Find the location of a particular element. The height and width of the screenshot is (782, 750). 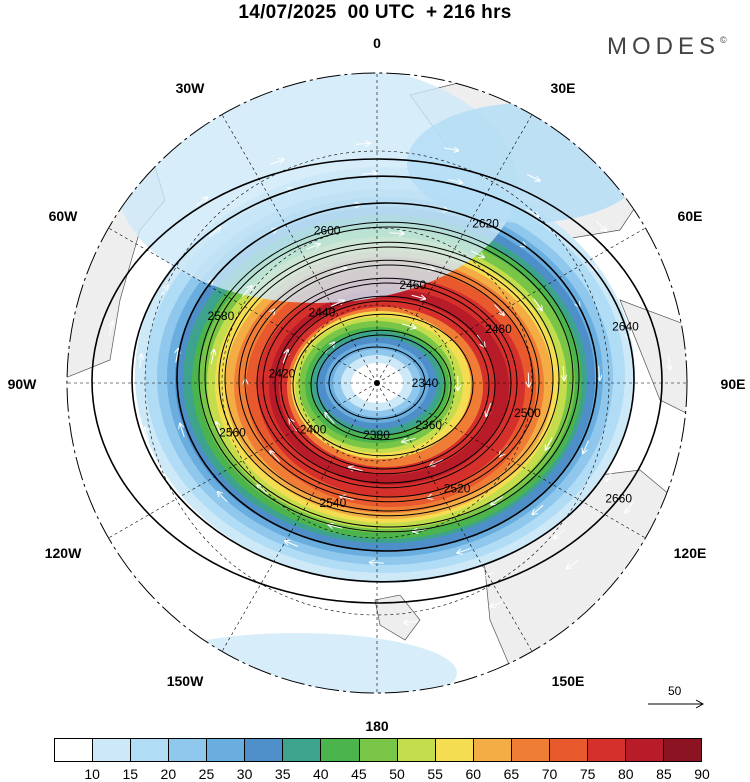

south-pole-marker is located at coordinates (377, 383).